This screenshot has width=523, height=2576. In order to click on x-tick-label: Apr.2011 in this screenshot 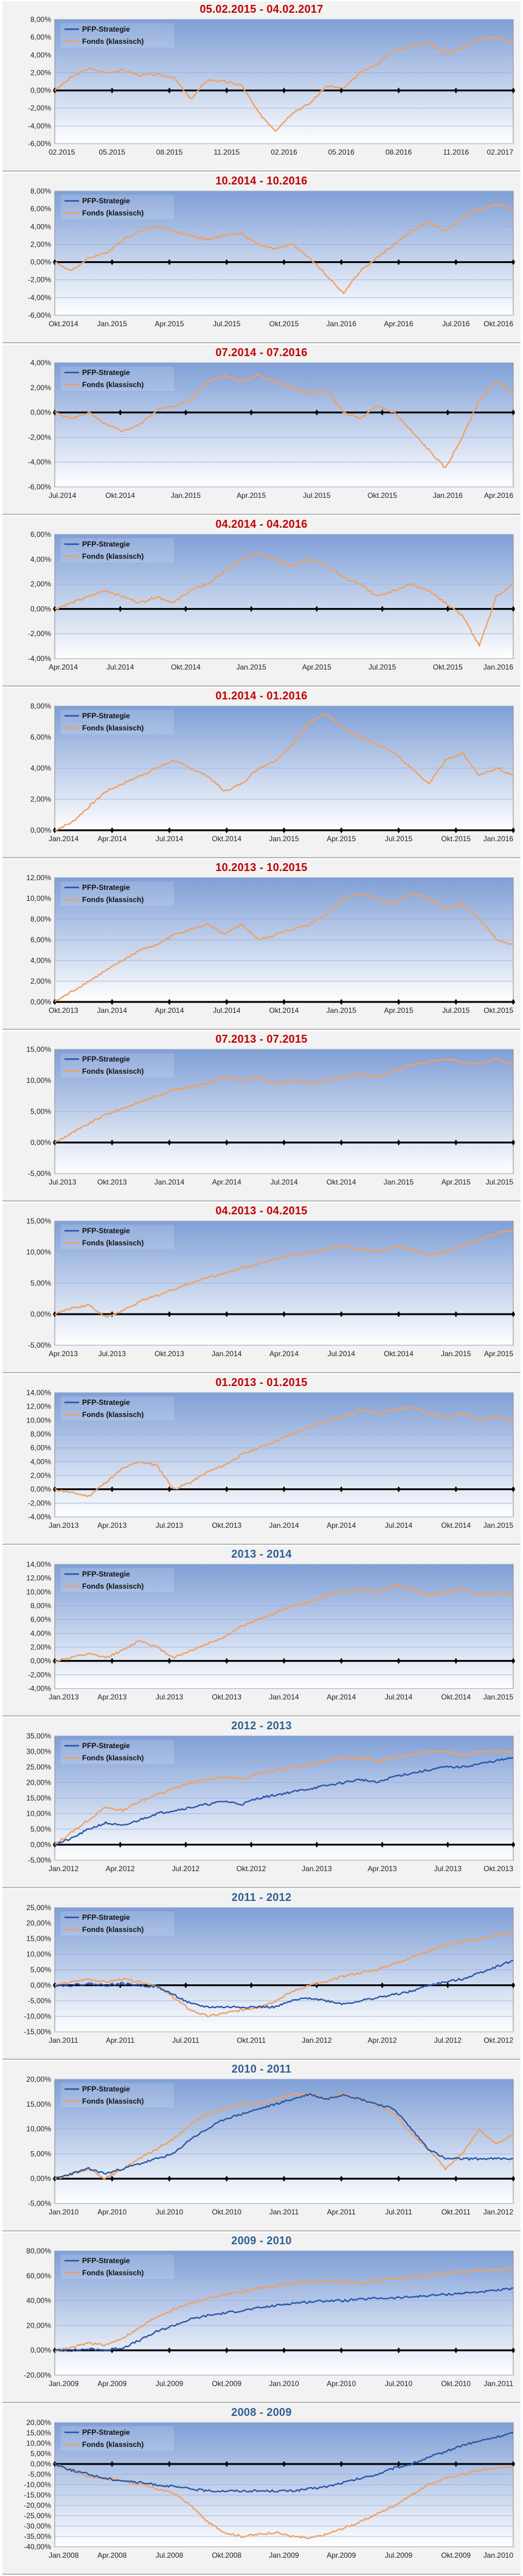, I will do `click(120, 2041)`.